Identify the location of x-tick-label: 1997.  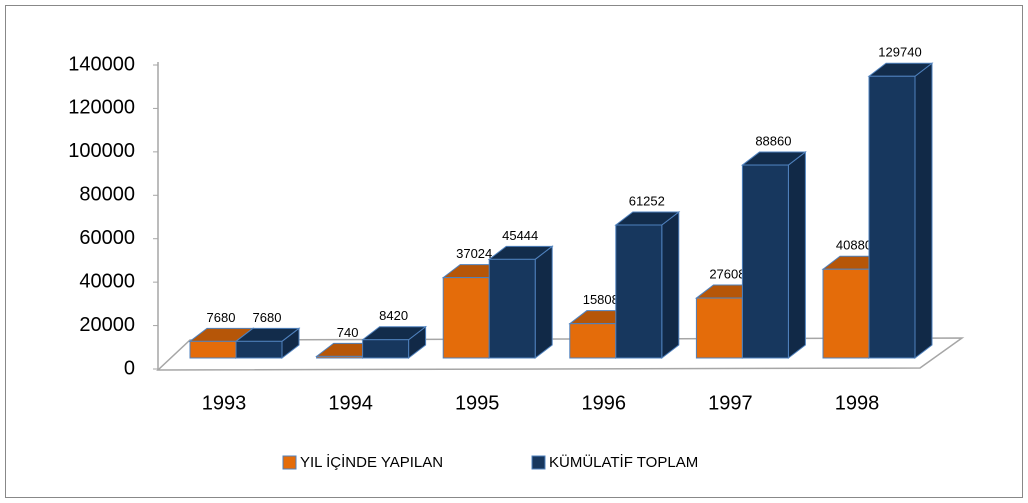
(730, 403).